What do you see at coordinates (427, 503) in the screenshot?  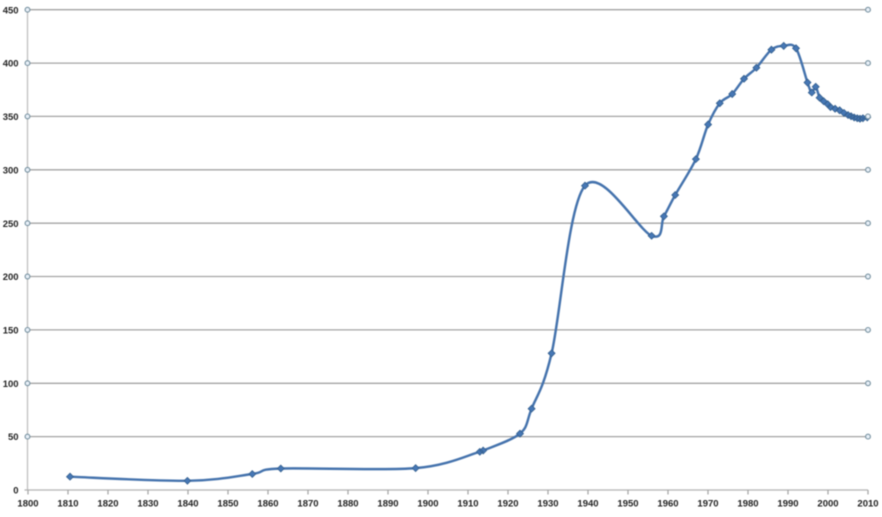 I see `svg-text: 1900` at bounding box center [427, 503].